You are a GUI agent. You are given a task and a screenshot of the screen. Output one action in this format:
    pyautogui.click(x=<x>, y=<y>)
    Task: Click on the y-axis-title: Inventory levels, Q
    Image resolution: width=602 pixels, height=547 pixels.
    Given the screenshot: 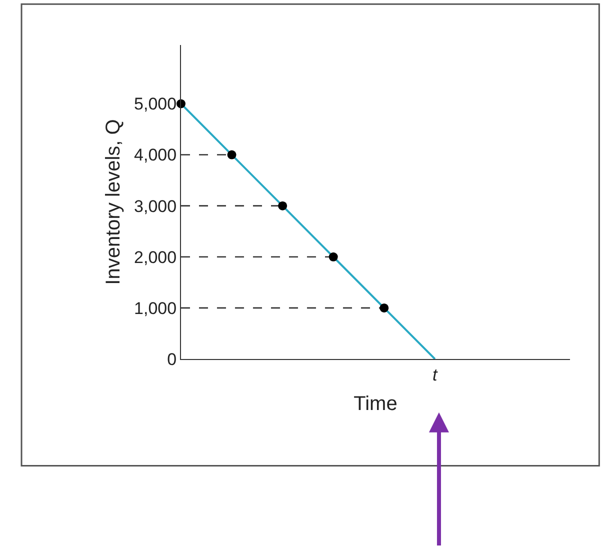 What is the action you would take?
    pyautogui.click(x=113, y=202)
    